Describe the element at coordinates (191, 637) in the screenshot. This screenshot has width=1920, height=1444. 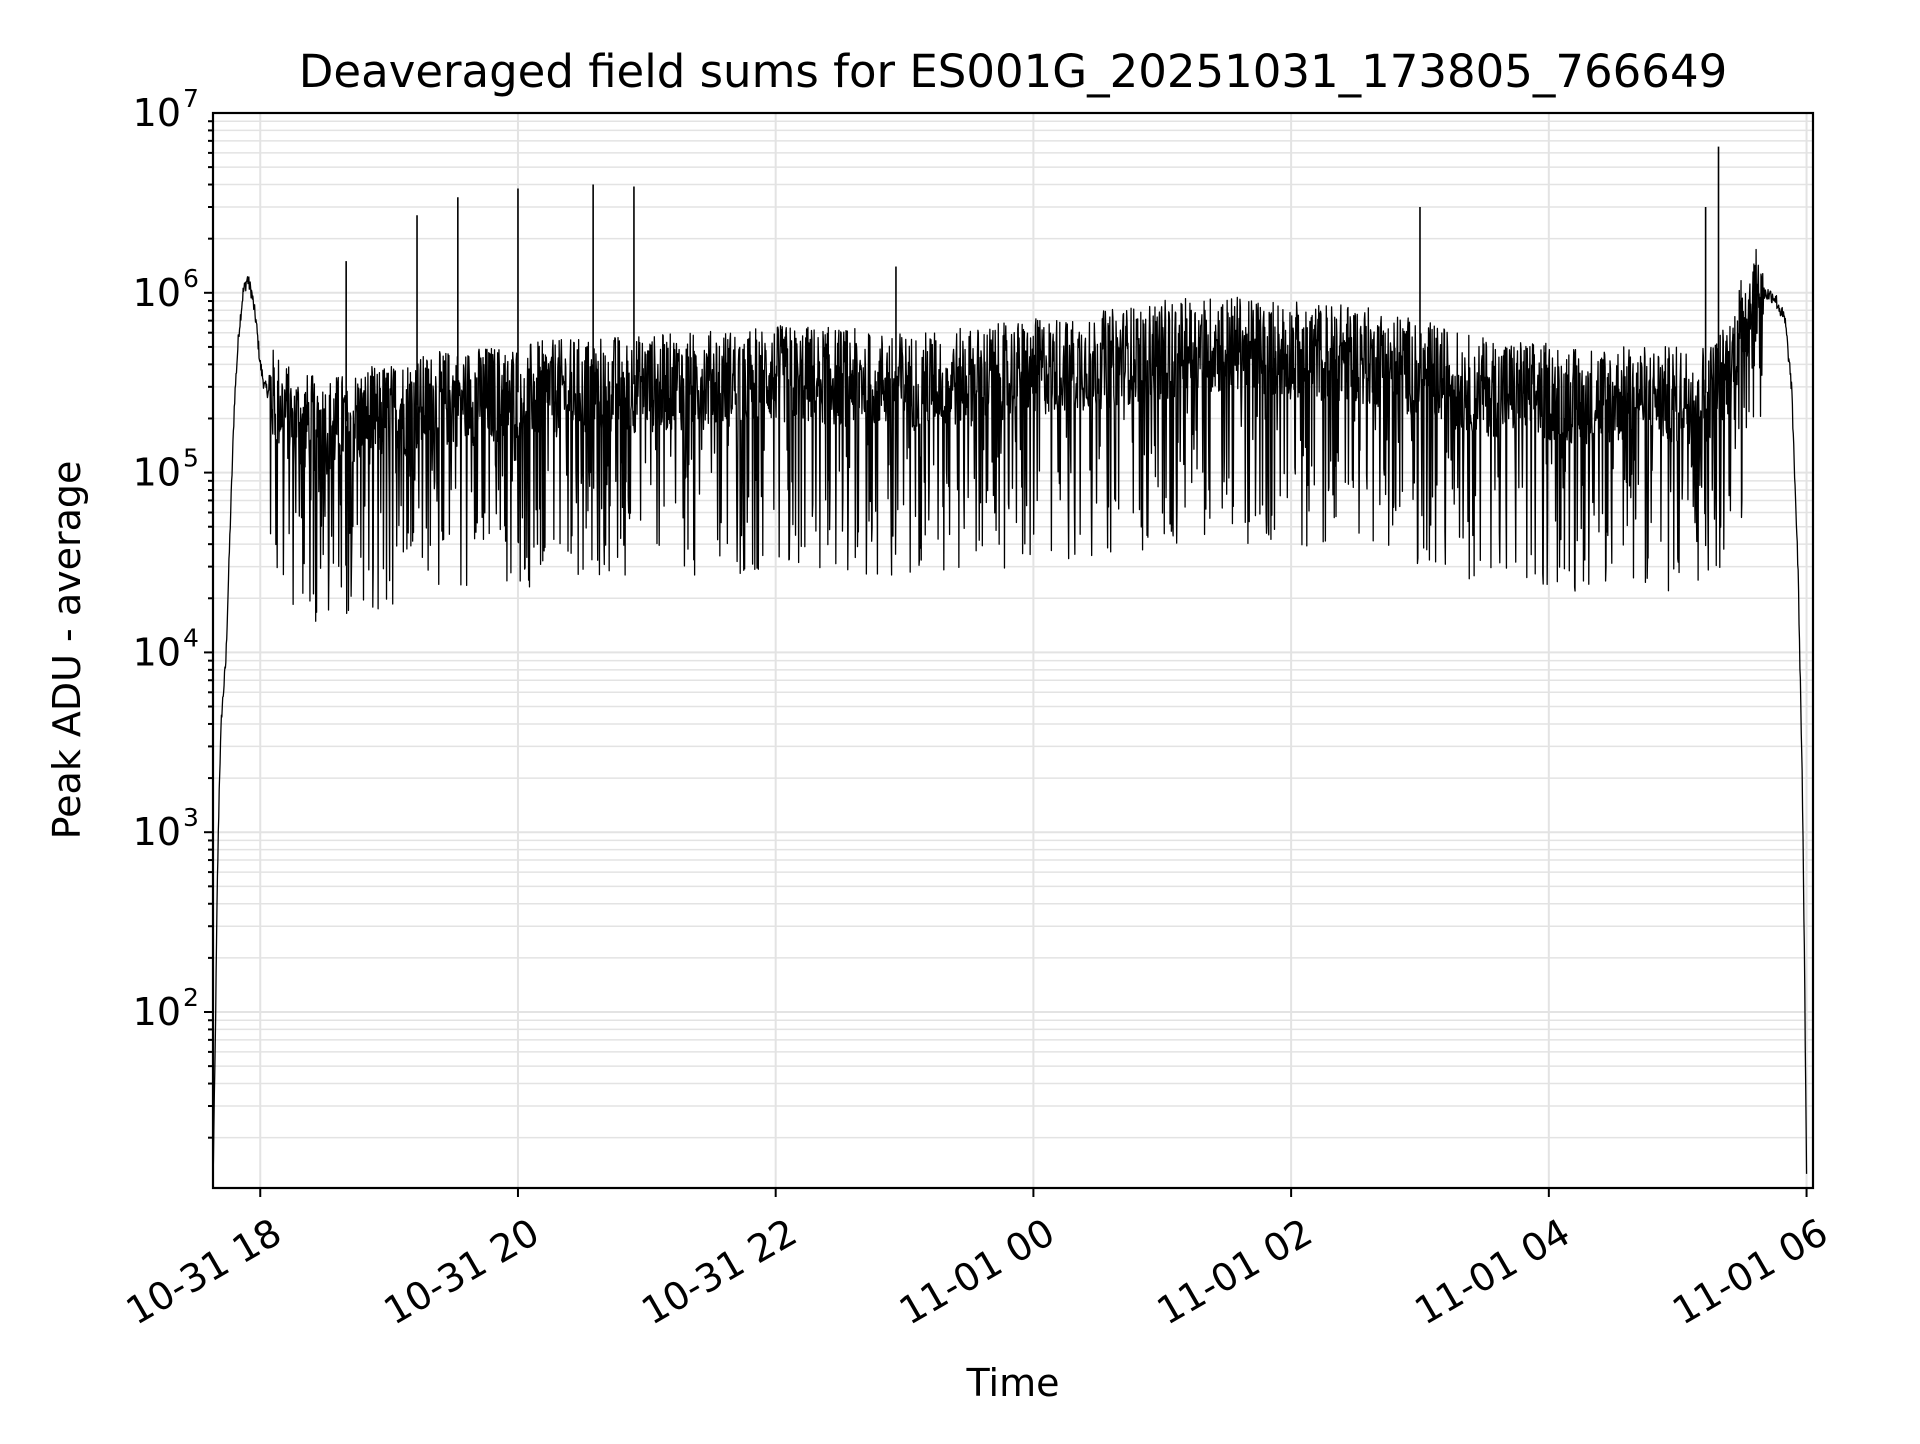
I see `y-tick-exponent: 4` at that location.